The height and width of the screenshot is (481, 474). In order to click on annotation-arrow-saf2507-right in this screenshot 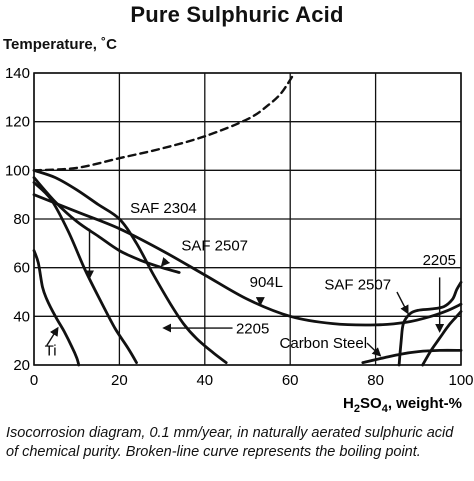, I will do `click(402, 303)`.